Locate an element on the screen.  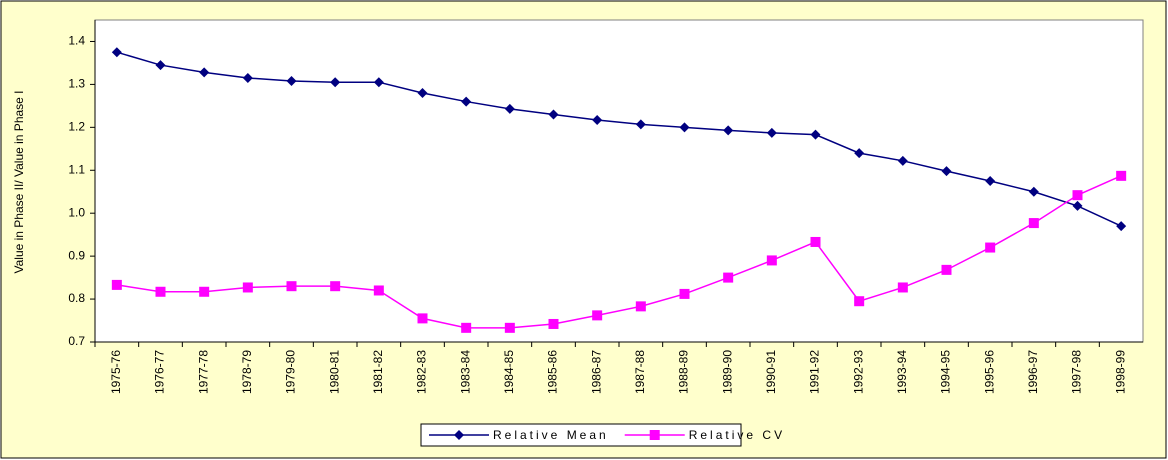
x-tick-label: 1998-99 is located at coordinates (1120, 372).